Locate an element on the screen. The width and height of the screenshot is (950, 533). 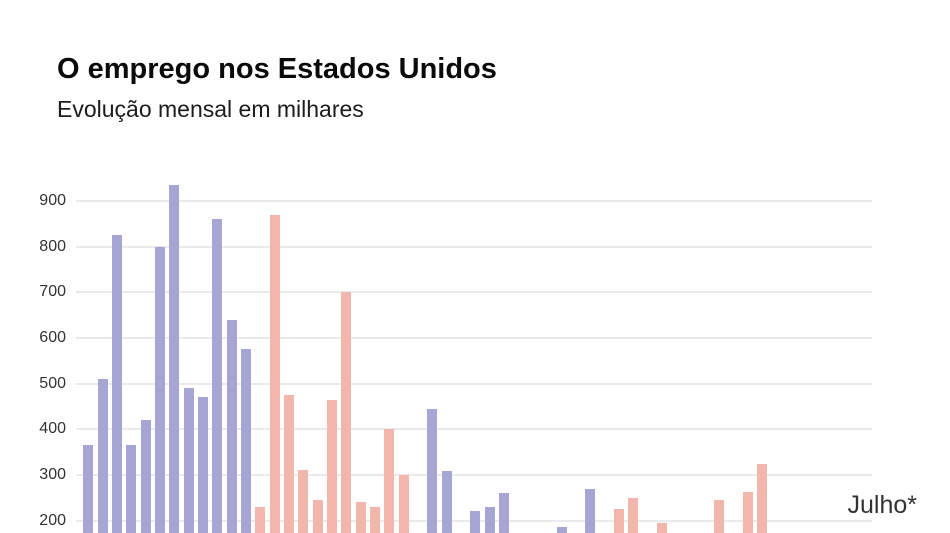
y-axis-tick-label: 700 is located at coordinates (52, 292).